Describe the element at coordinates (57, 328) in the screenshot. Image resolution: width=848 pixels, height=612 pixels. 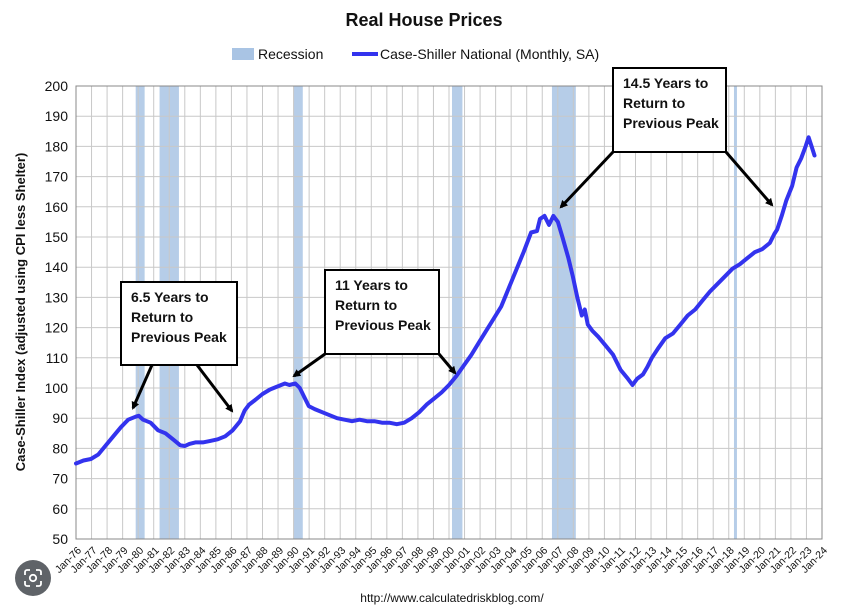
I see `y-tick-label-120: 120` at that location.